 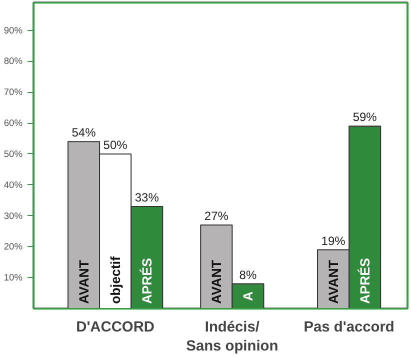 What do you see at coordinates (13, 277) in the screenshot?
I see `y-tick-label: 10%` at bounding box center [13, 277].